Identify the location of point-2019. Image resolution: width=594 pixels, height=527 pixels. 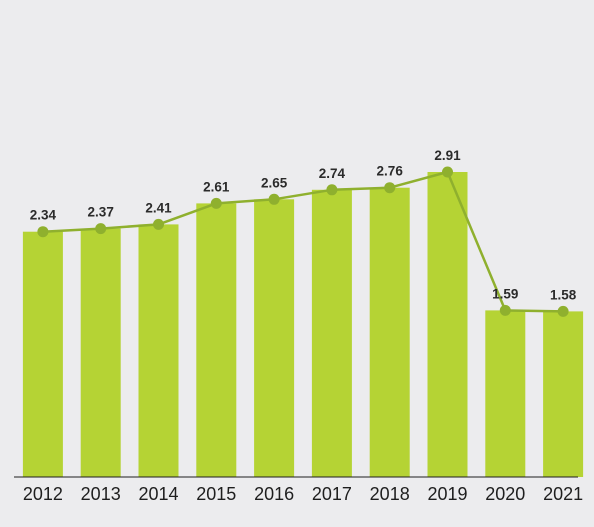
(447, 172).